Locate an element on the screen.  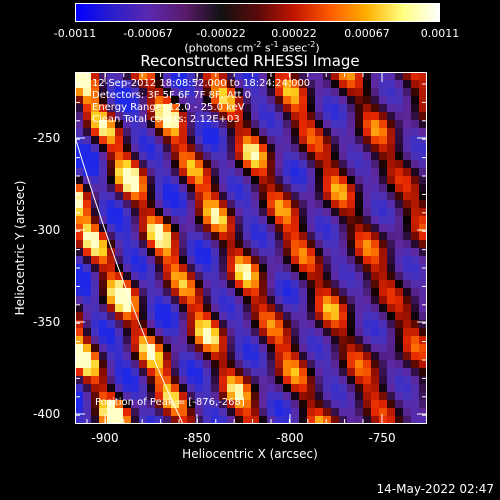
info-total-counts: Clean Total counts: 2.12E+03 is located at coordinates (166, 119).